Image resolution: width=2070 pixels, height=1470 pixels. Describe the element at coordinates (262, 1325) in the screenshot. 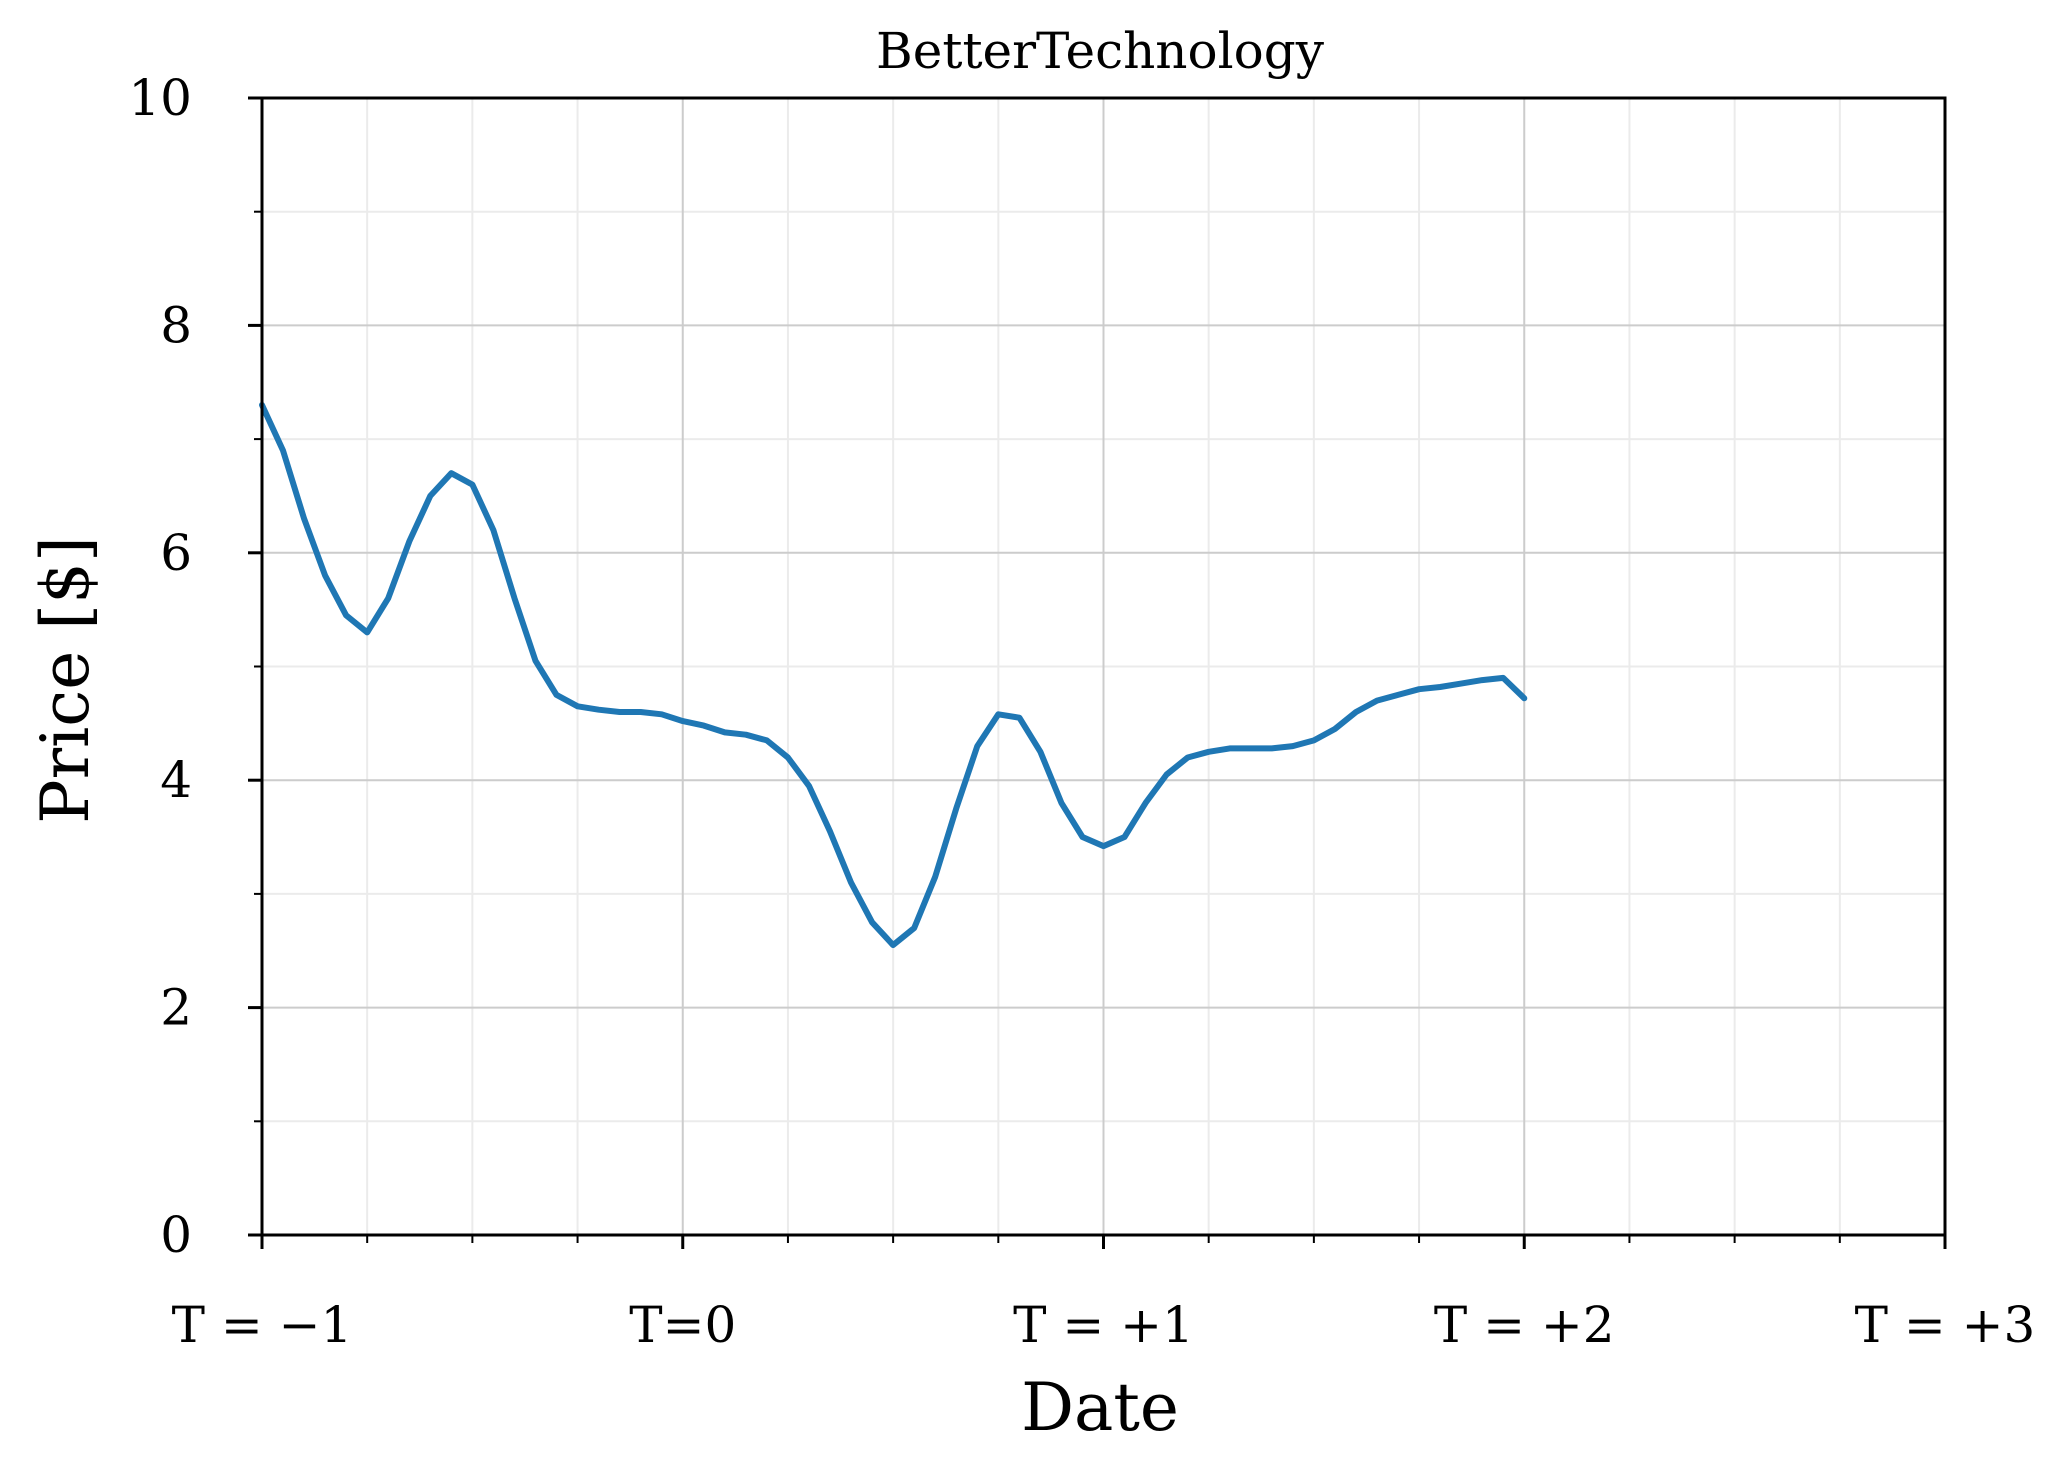

I see `x-tick-label: T = −1` at that location.